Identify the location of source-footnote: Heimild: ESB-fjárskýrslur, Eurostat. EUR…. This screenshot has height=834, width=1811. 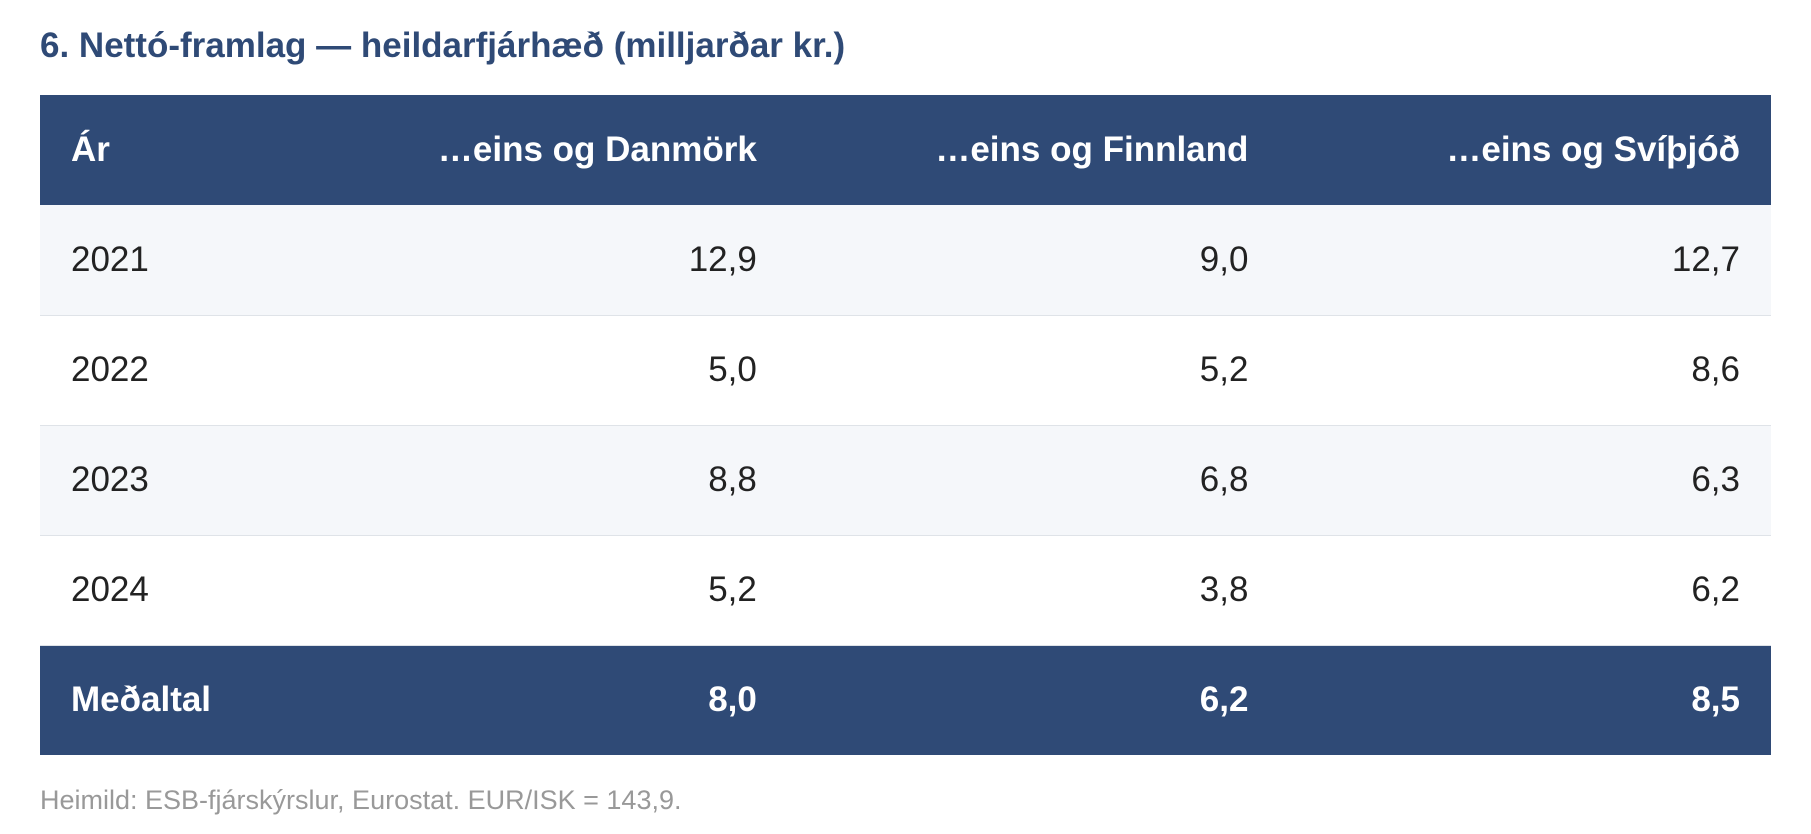
(361, 800).